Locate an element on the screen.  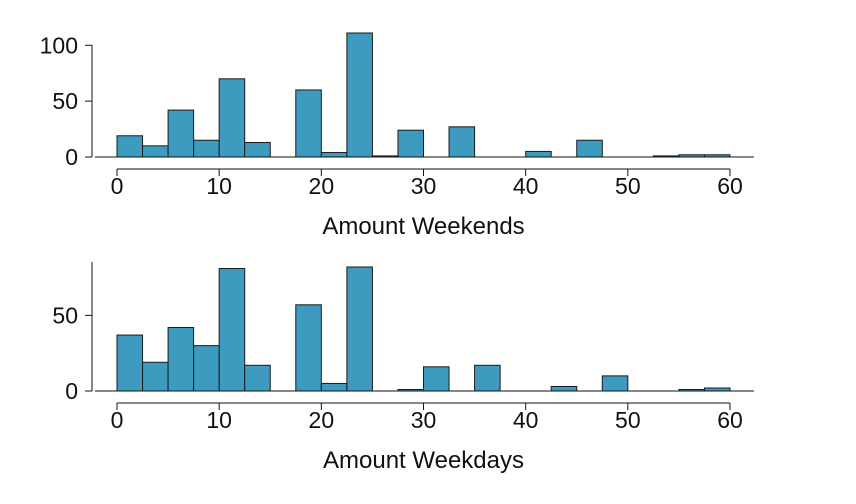
x-axis-title: Amount Weekdays is located at coordinates (423, 460).